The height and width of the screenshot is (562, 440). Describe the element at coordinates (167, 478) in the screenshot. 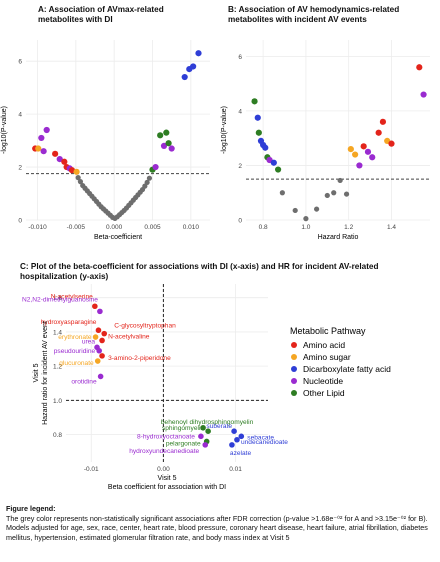

I see `x-axis-label-top: Visit 5` at that location.